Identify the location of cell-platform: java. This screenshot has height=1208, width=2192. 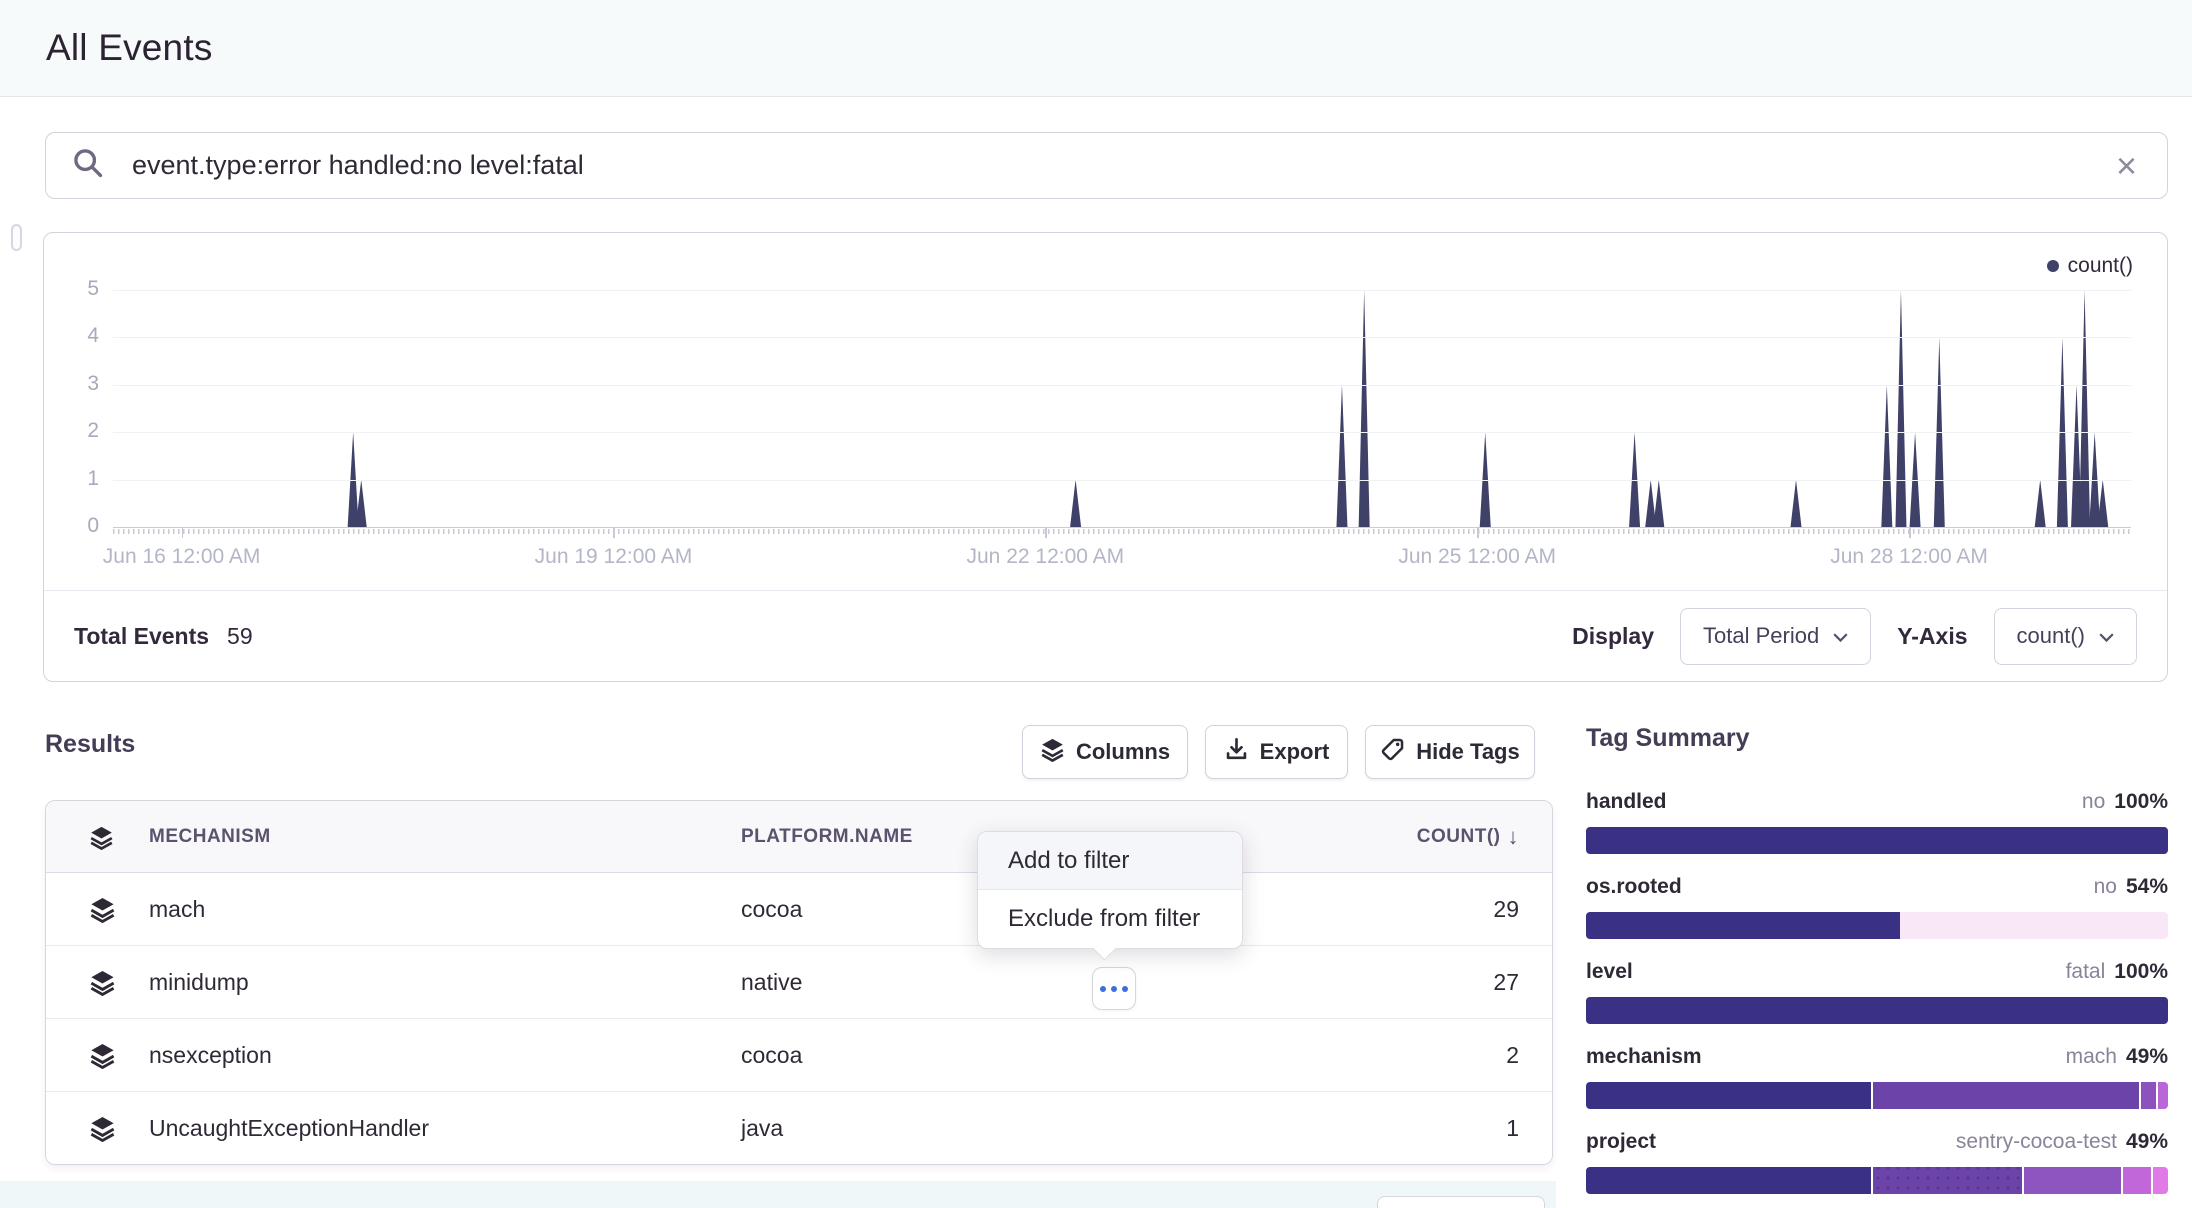
(762, 1128).